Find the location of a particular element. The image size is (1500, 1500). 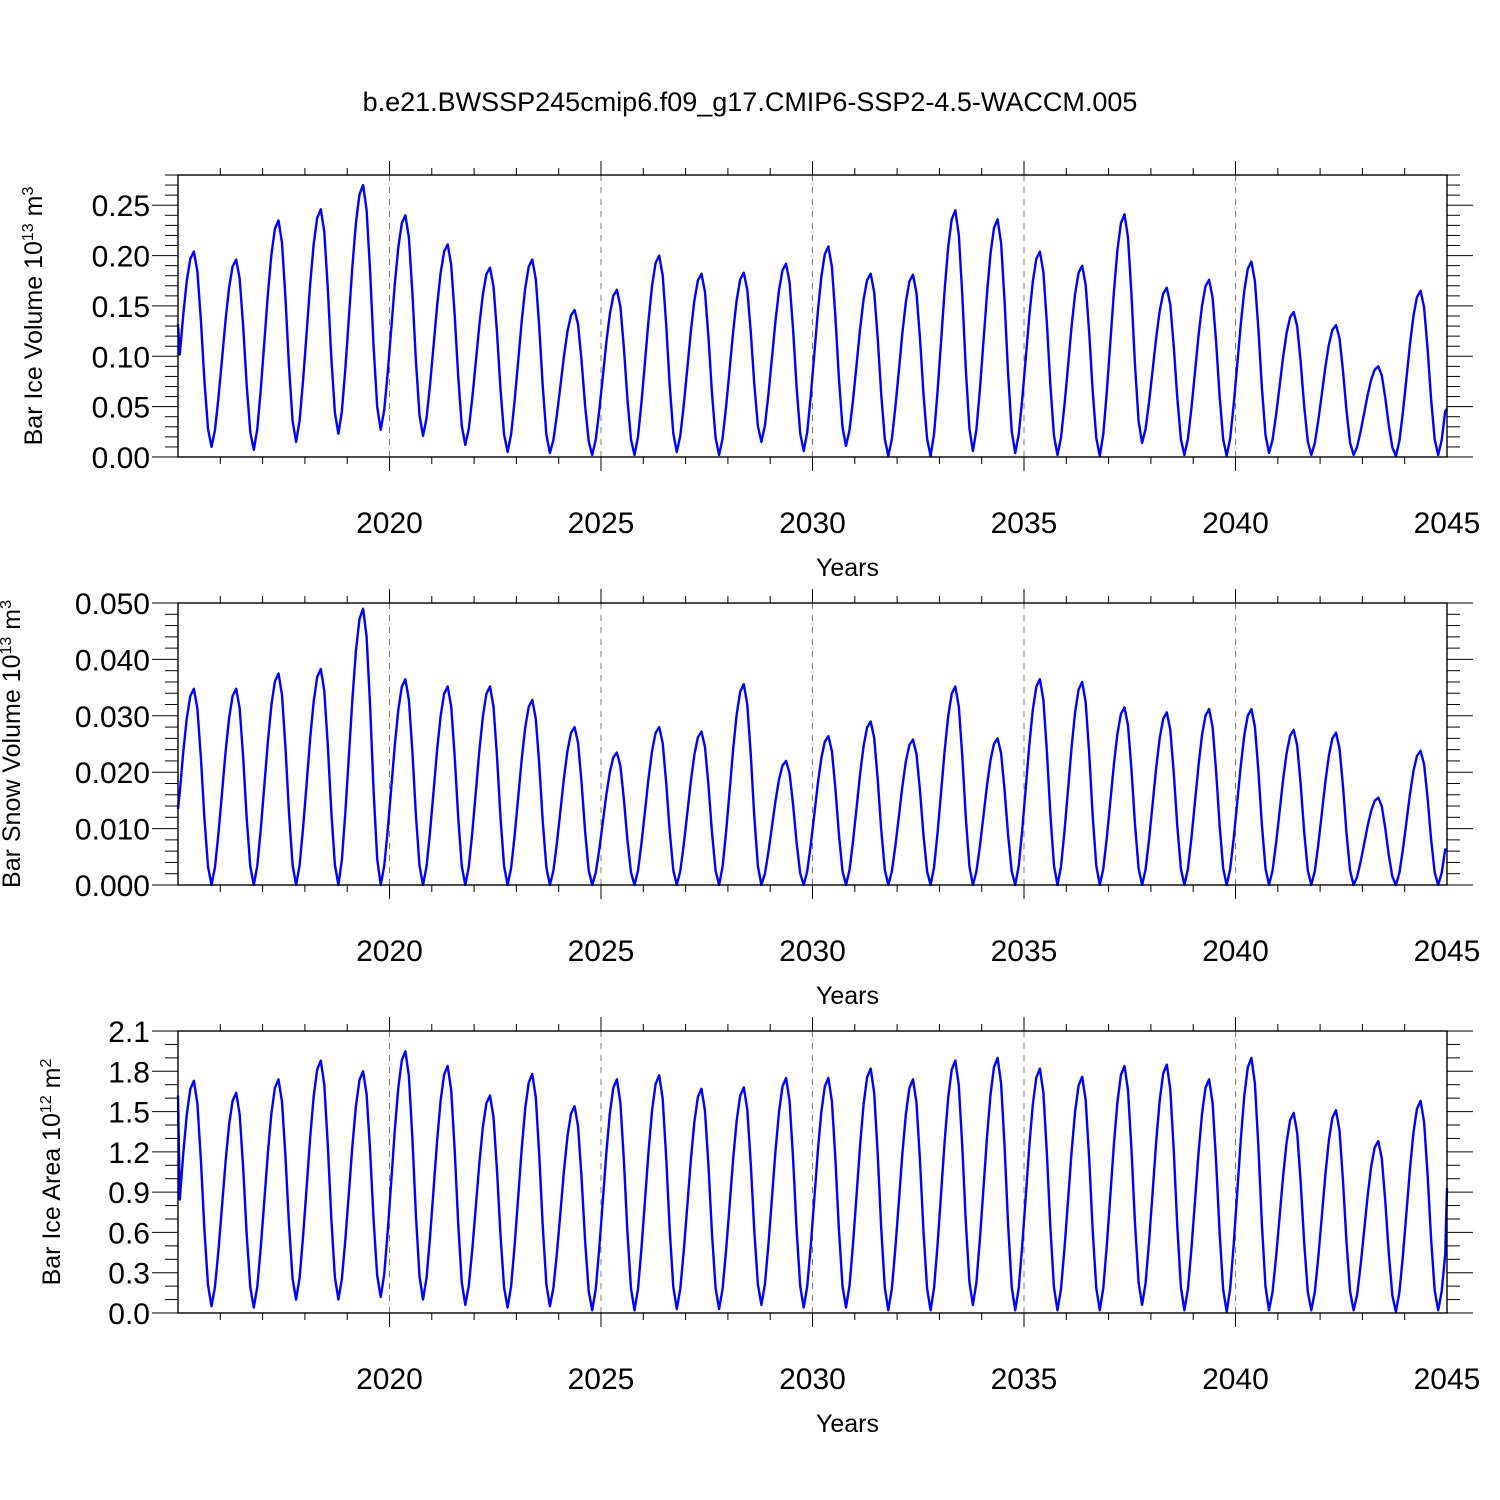

snow-volume-x-tick-label: 2020 is located at coordinates (389, 951).